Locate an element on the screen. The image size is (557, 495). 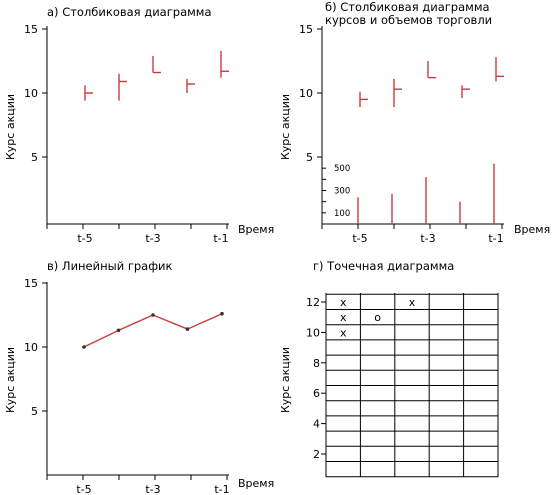
y-tick-label: 2 is located at coordinates (316, 454).